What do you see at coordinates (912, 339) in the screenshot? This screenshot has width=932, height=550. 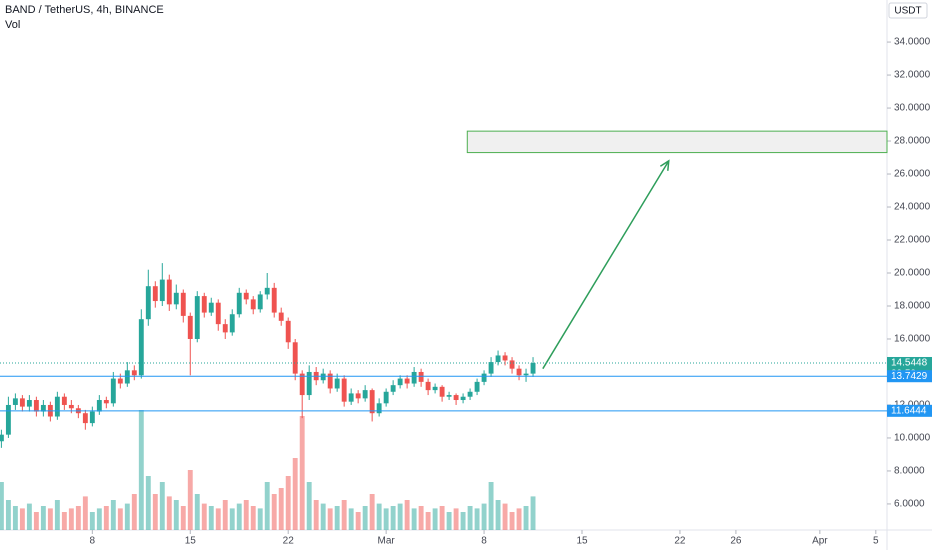 I see `y-tick-label: 16.0000` at bounding box center [912, 339].